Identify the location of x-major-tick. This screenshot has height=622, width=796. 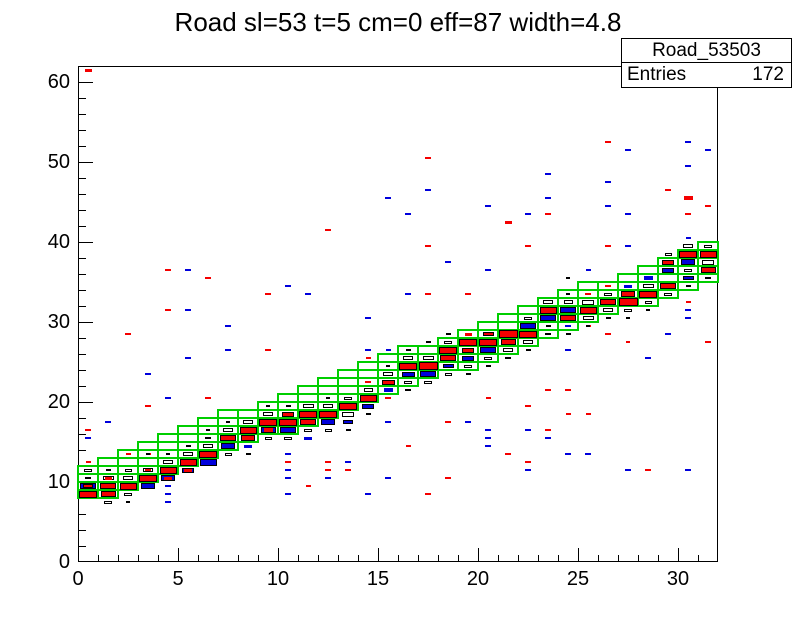
(478, 555).